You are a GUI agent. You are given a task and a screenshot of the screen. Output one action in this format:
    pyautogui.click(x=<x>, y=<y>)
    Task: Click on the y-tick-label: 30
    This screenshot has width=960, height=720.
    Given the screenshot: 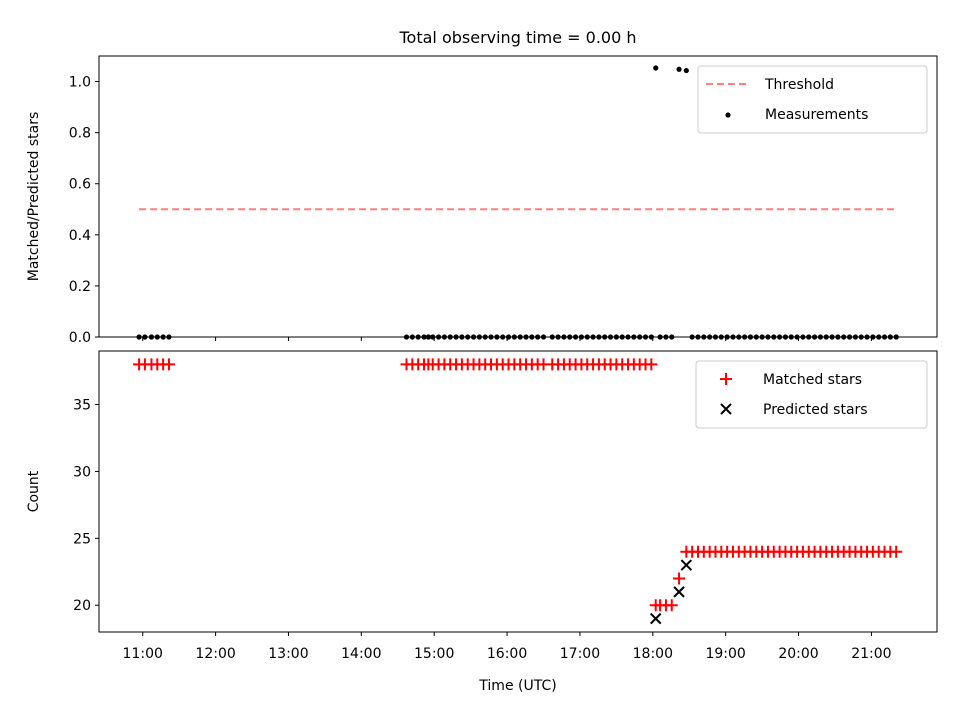 What is the action you would take?
    pyautogui.click(x=82, y=472)
    